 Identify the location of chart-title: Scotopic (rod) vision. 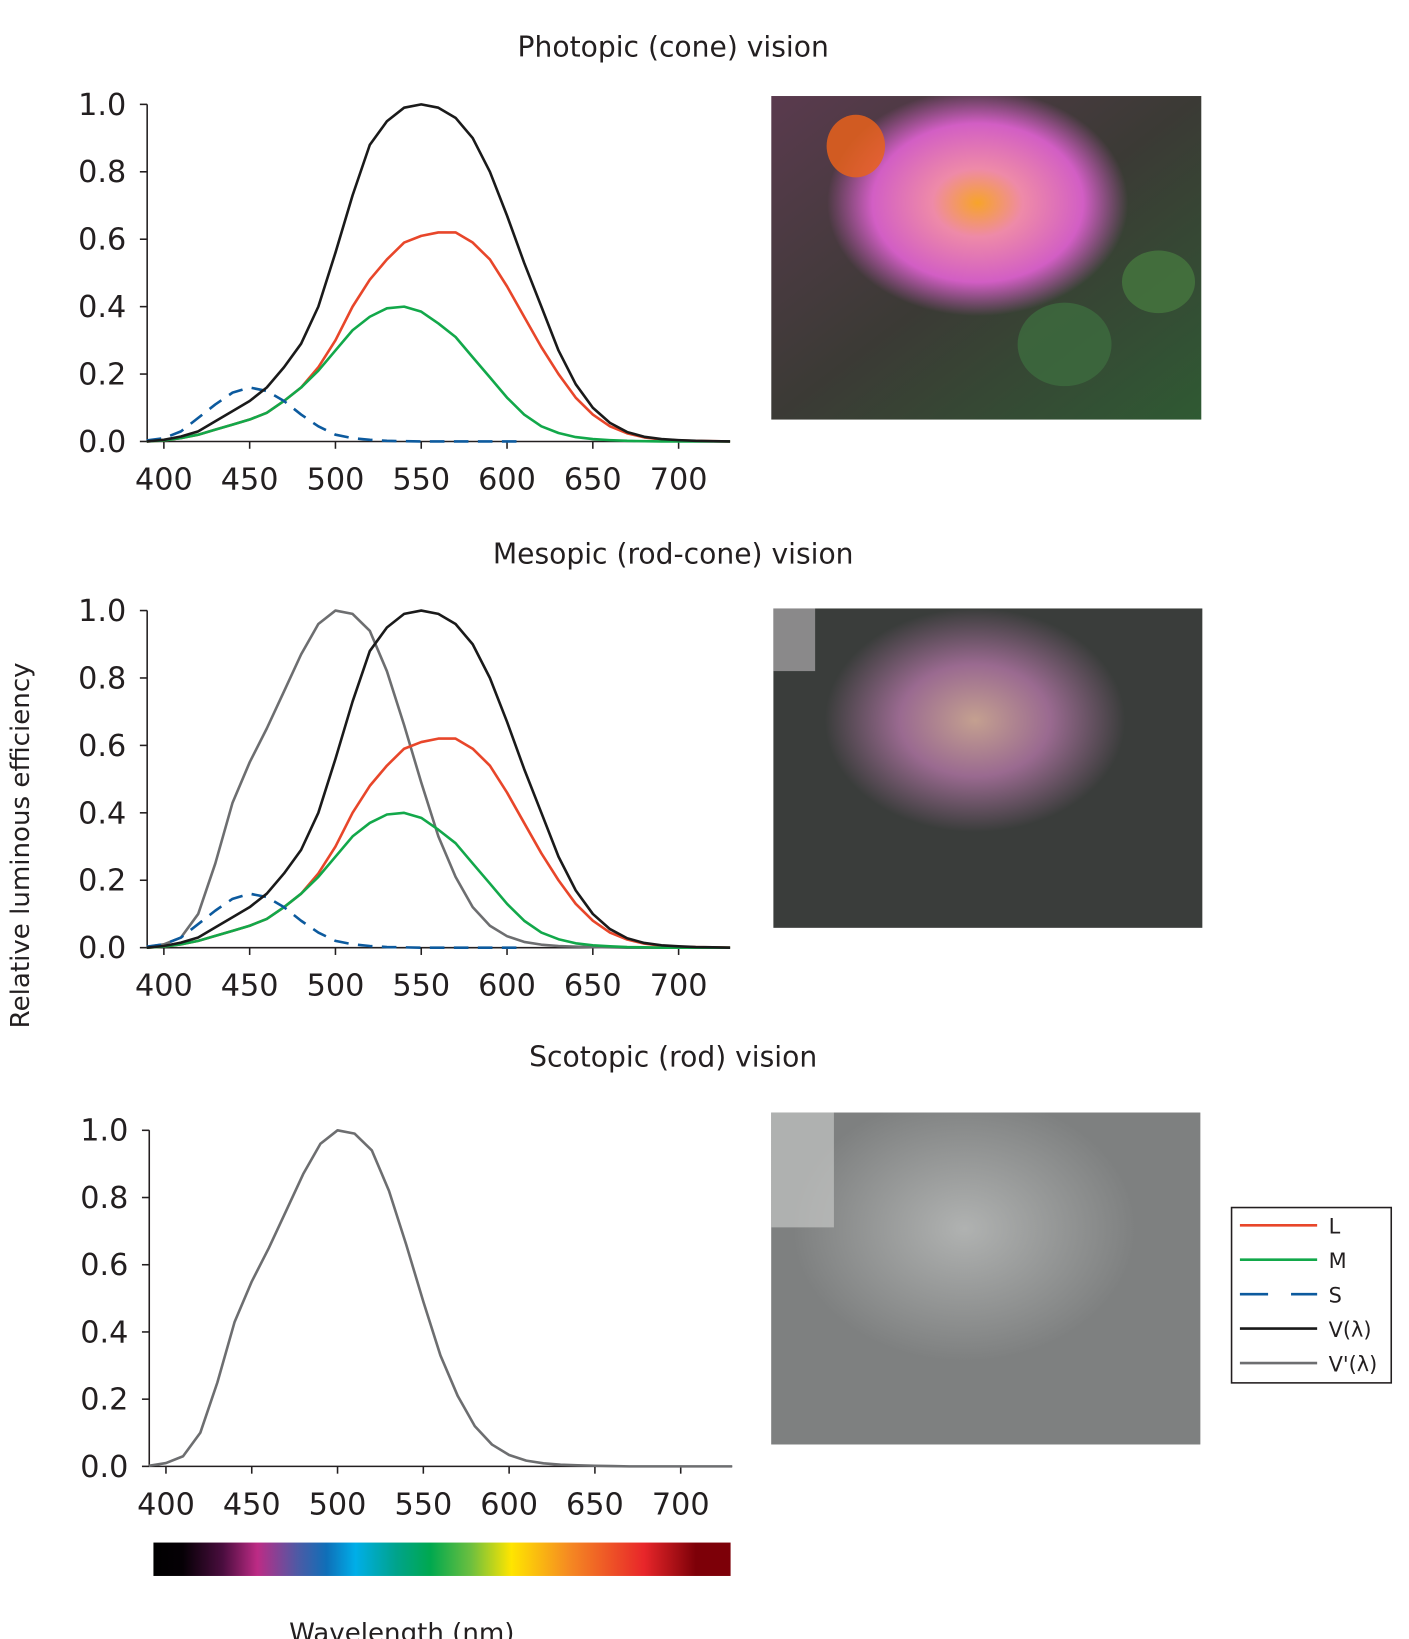
(673, 1057).